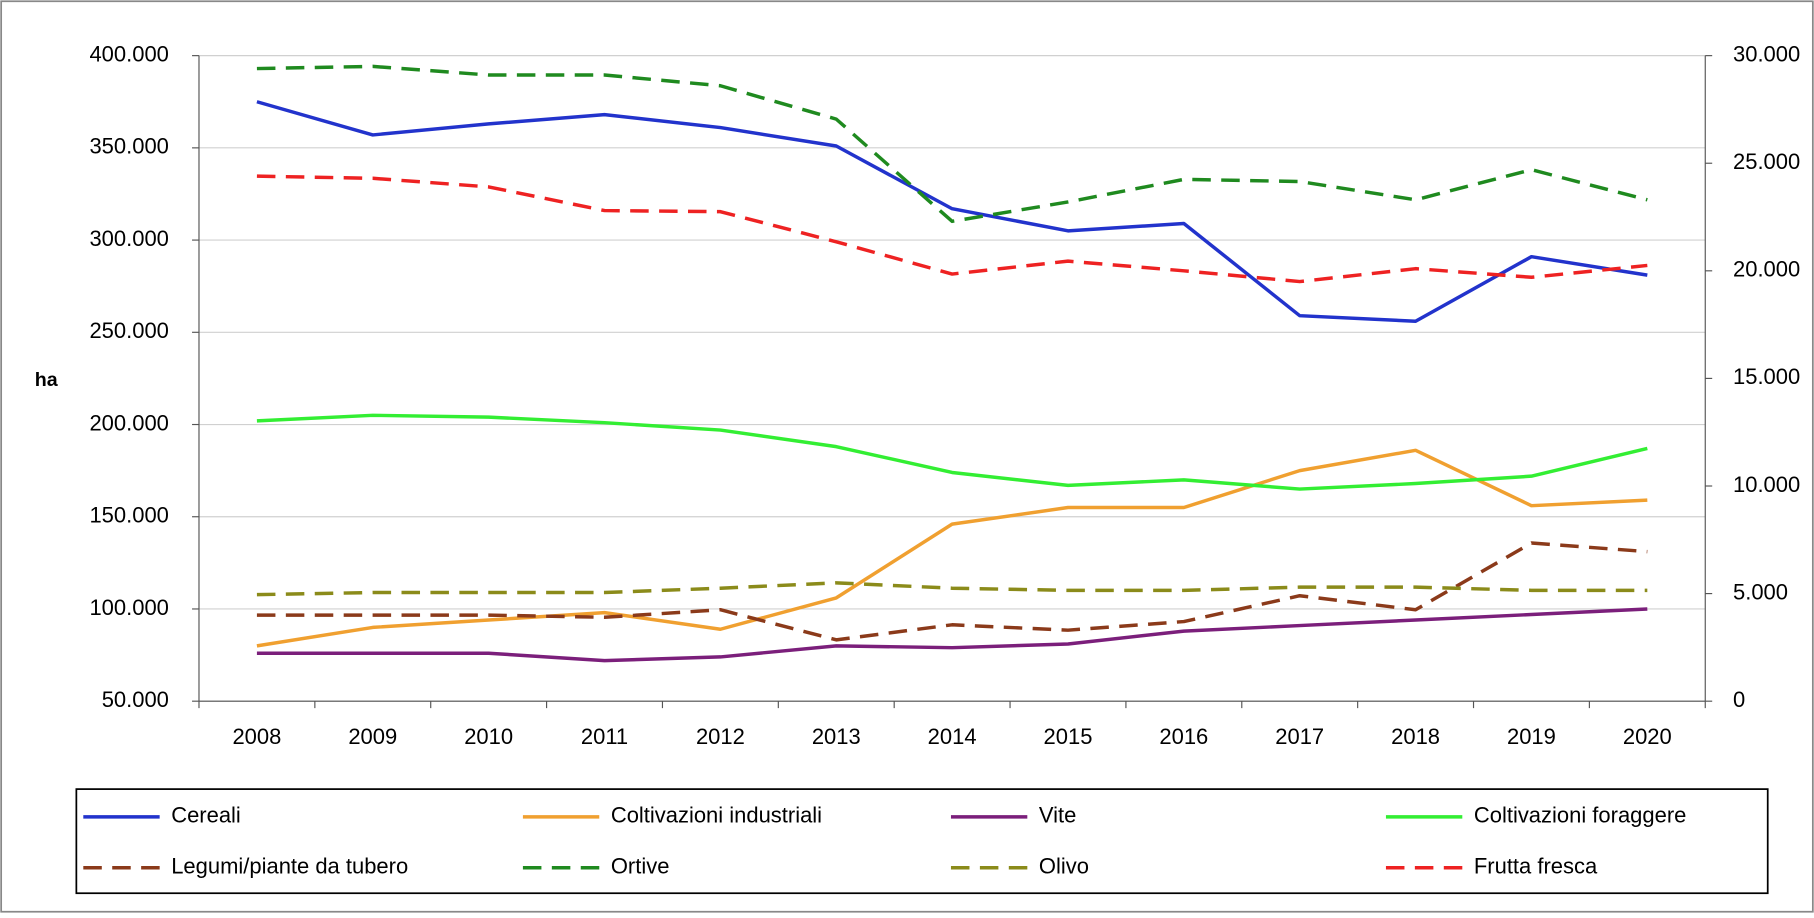 The width and height of the screenshot is (1814, 918). What do you see at coordinates (1415, 736) in the screenshot?
I see `x-tick-label: 2018` at bounding box center [1415, 736].